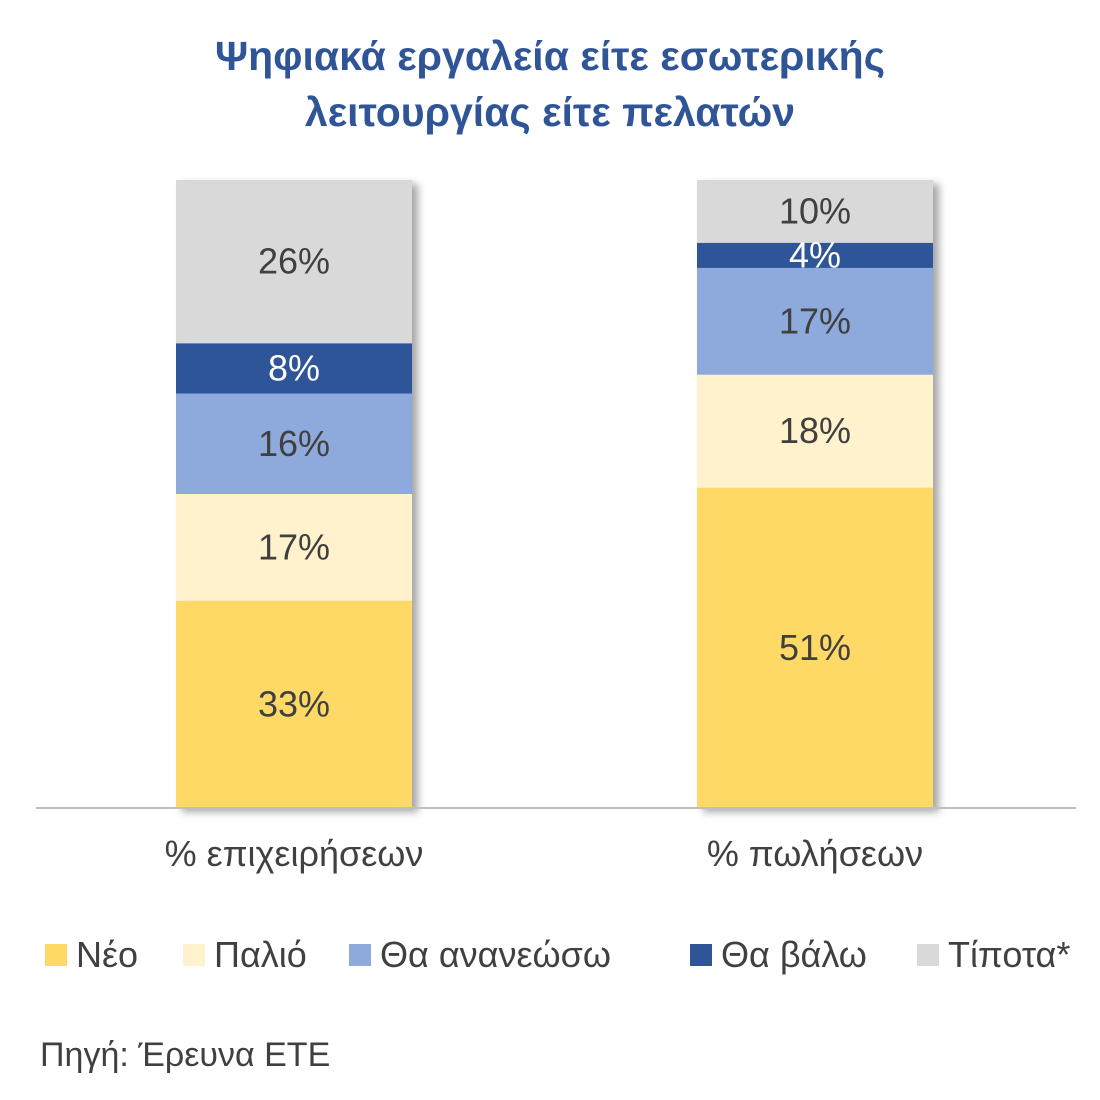 The width and height of the screenshot is (1100, 1100). Describe the element at coordinates (815, 853) in the screenshot. I see `x-tick-label: % πωλήσεων` at that location.